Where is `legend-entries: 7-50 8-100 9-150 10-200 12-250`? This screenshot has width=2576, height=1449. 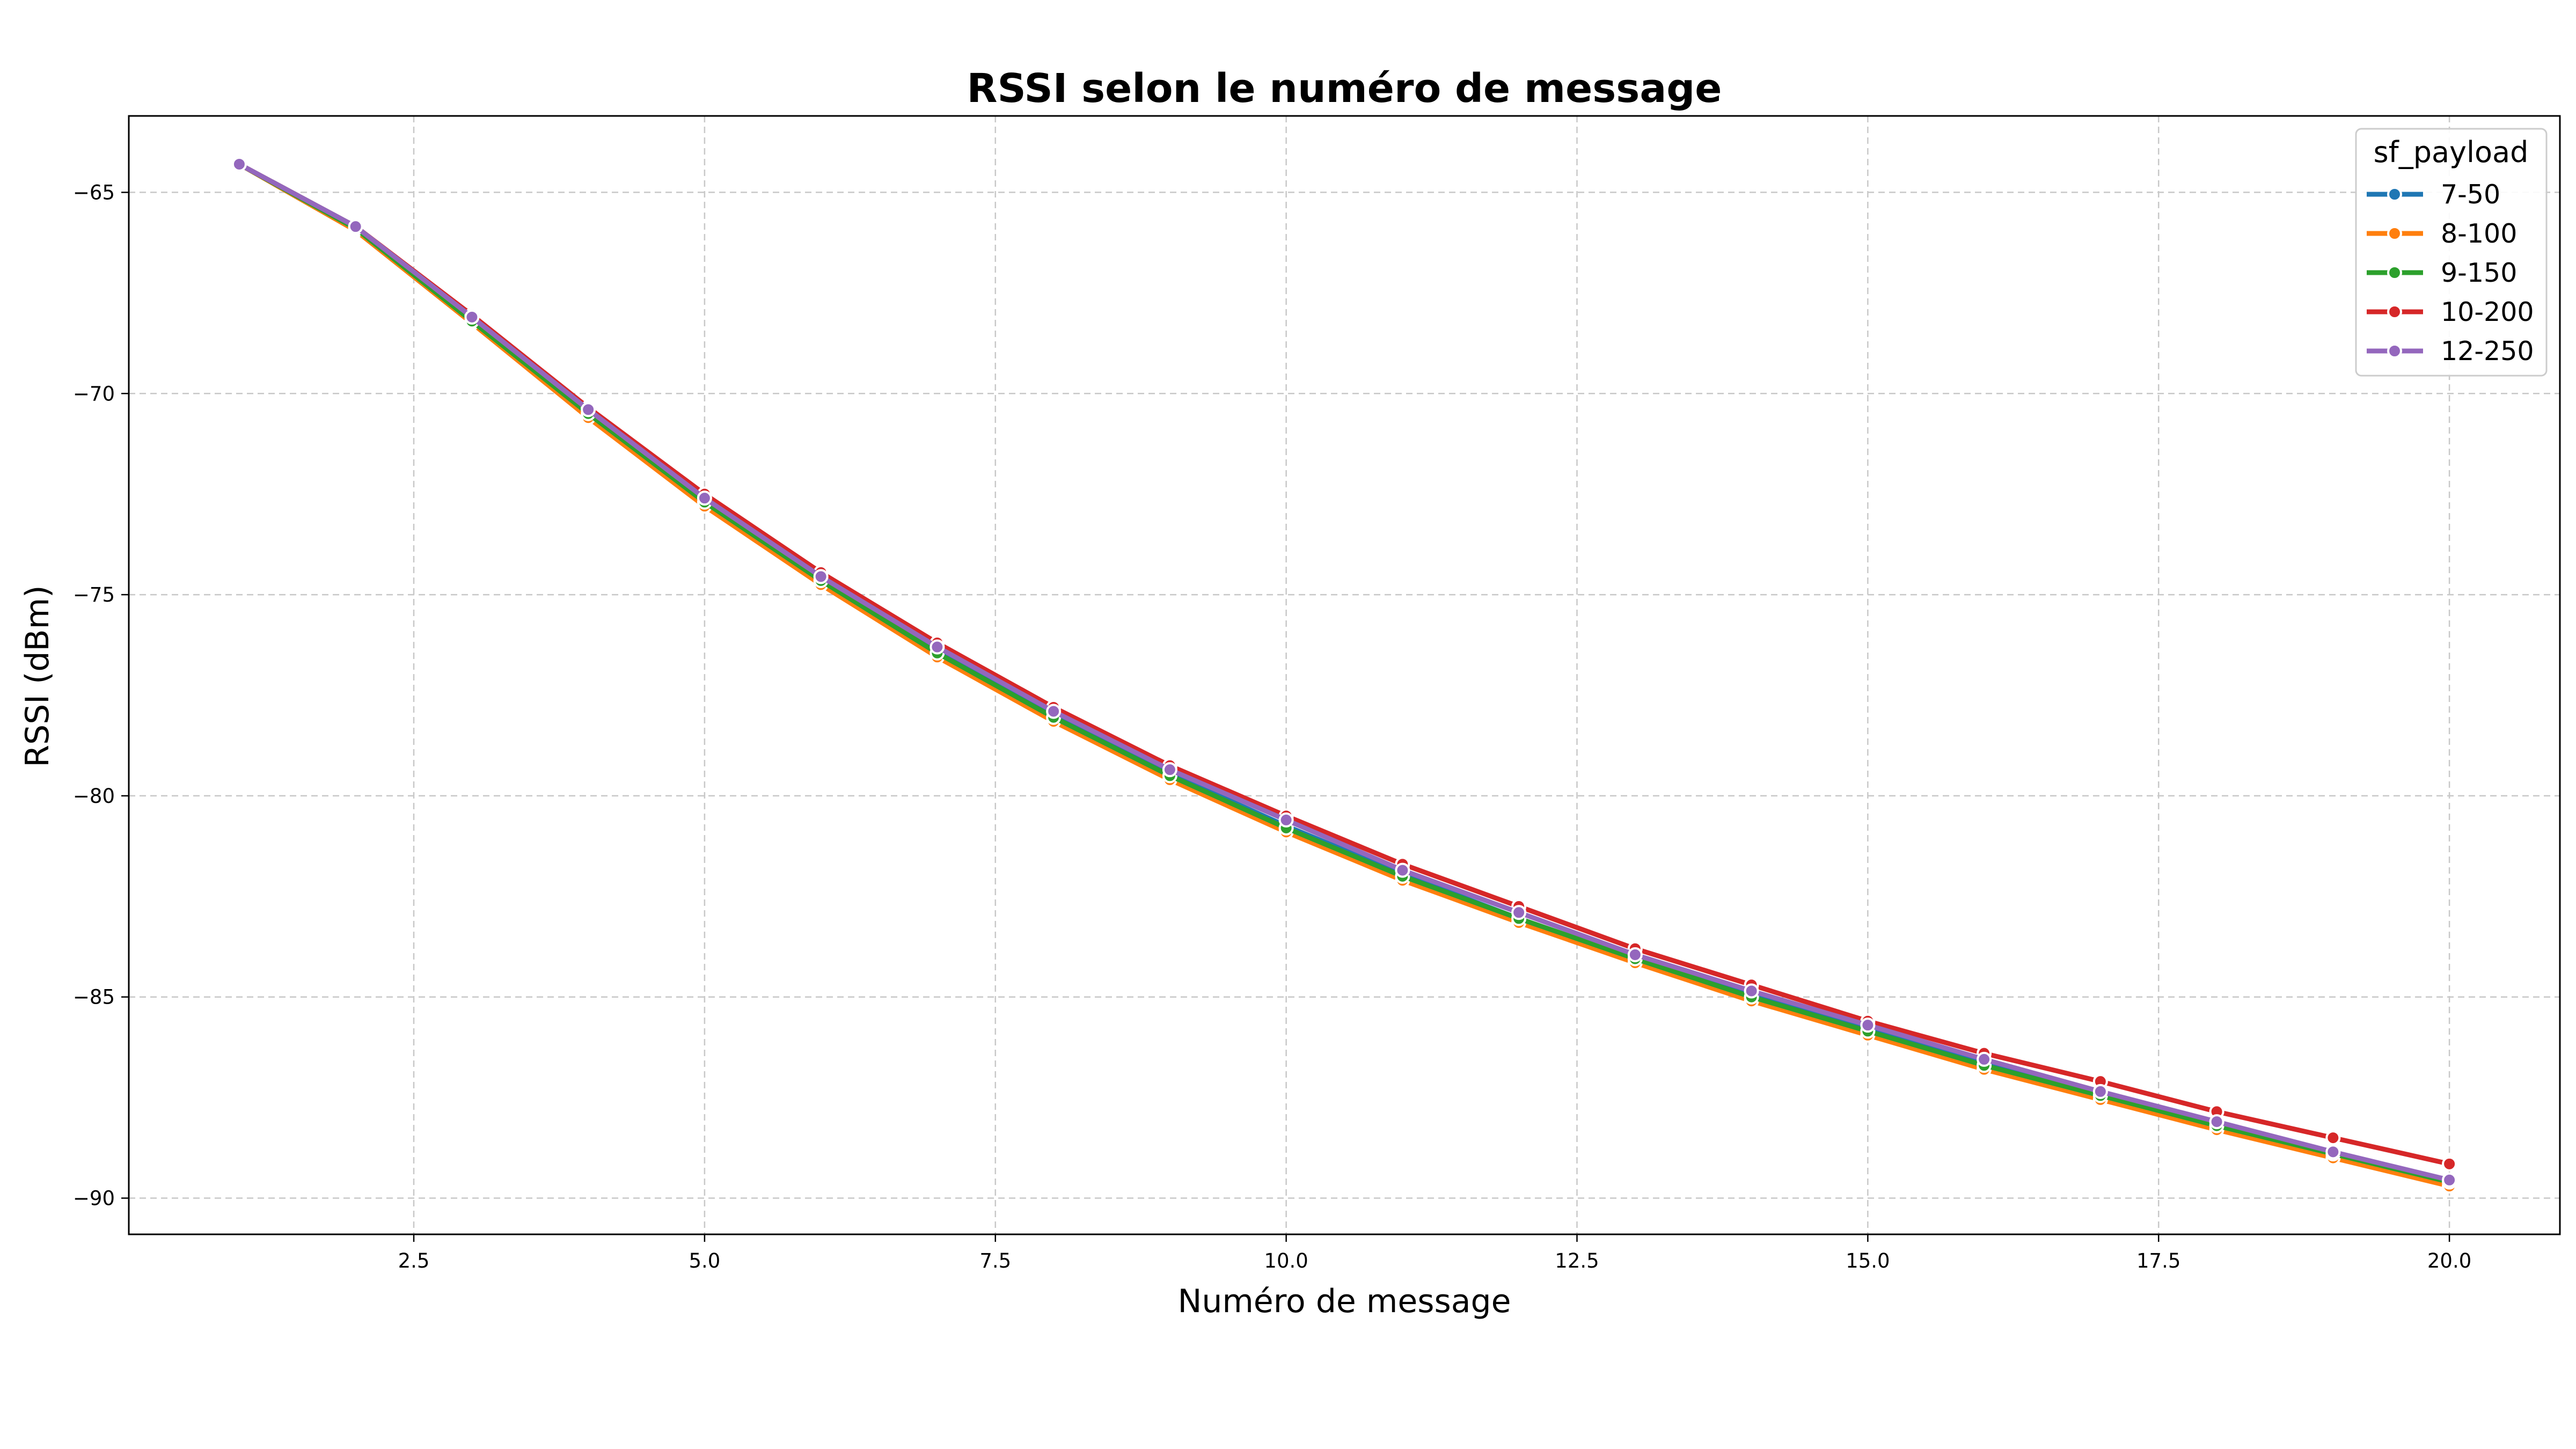 legend-entries: 7-50 8-100 9-150 10-200 12-250 is located at coordinates (2450, 273).